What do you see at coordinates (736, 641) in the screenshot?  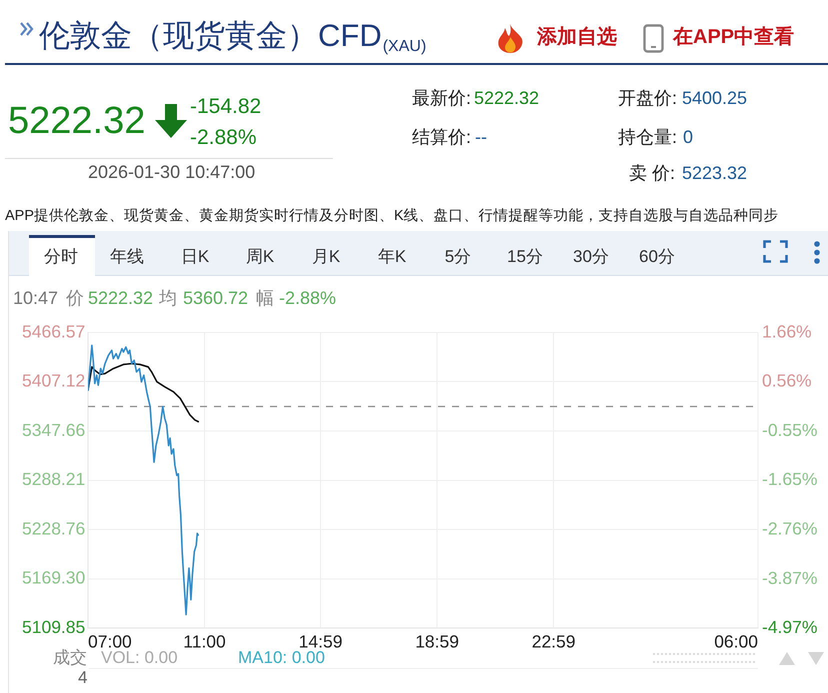 I see `x-tick-label: 06:00` at bounding box center [736, 641].